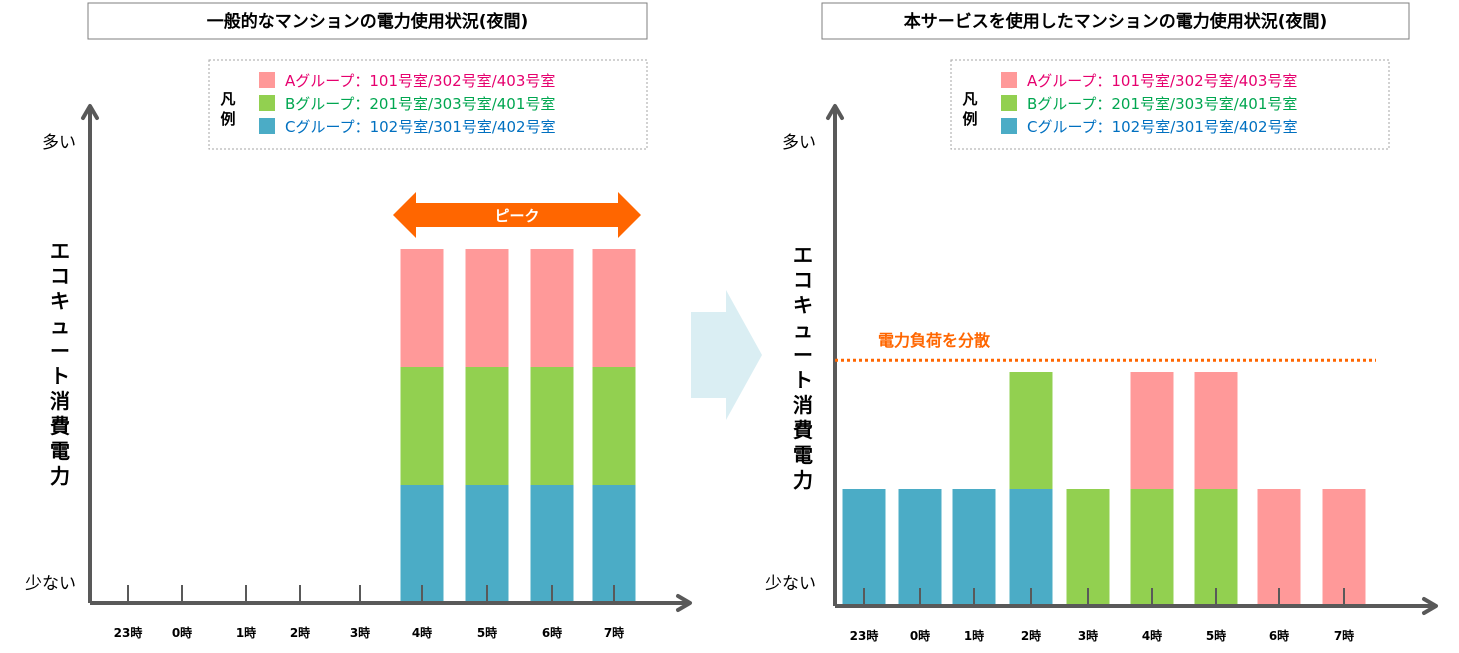 The image size is (1459, 653). I want to click on bar-6時-series-1, so click(552, 426).